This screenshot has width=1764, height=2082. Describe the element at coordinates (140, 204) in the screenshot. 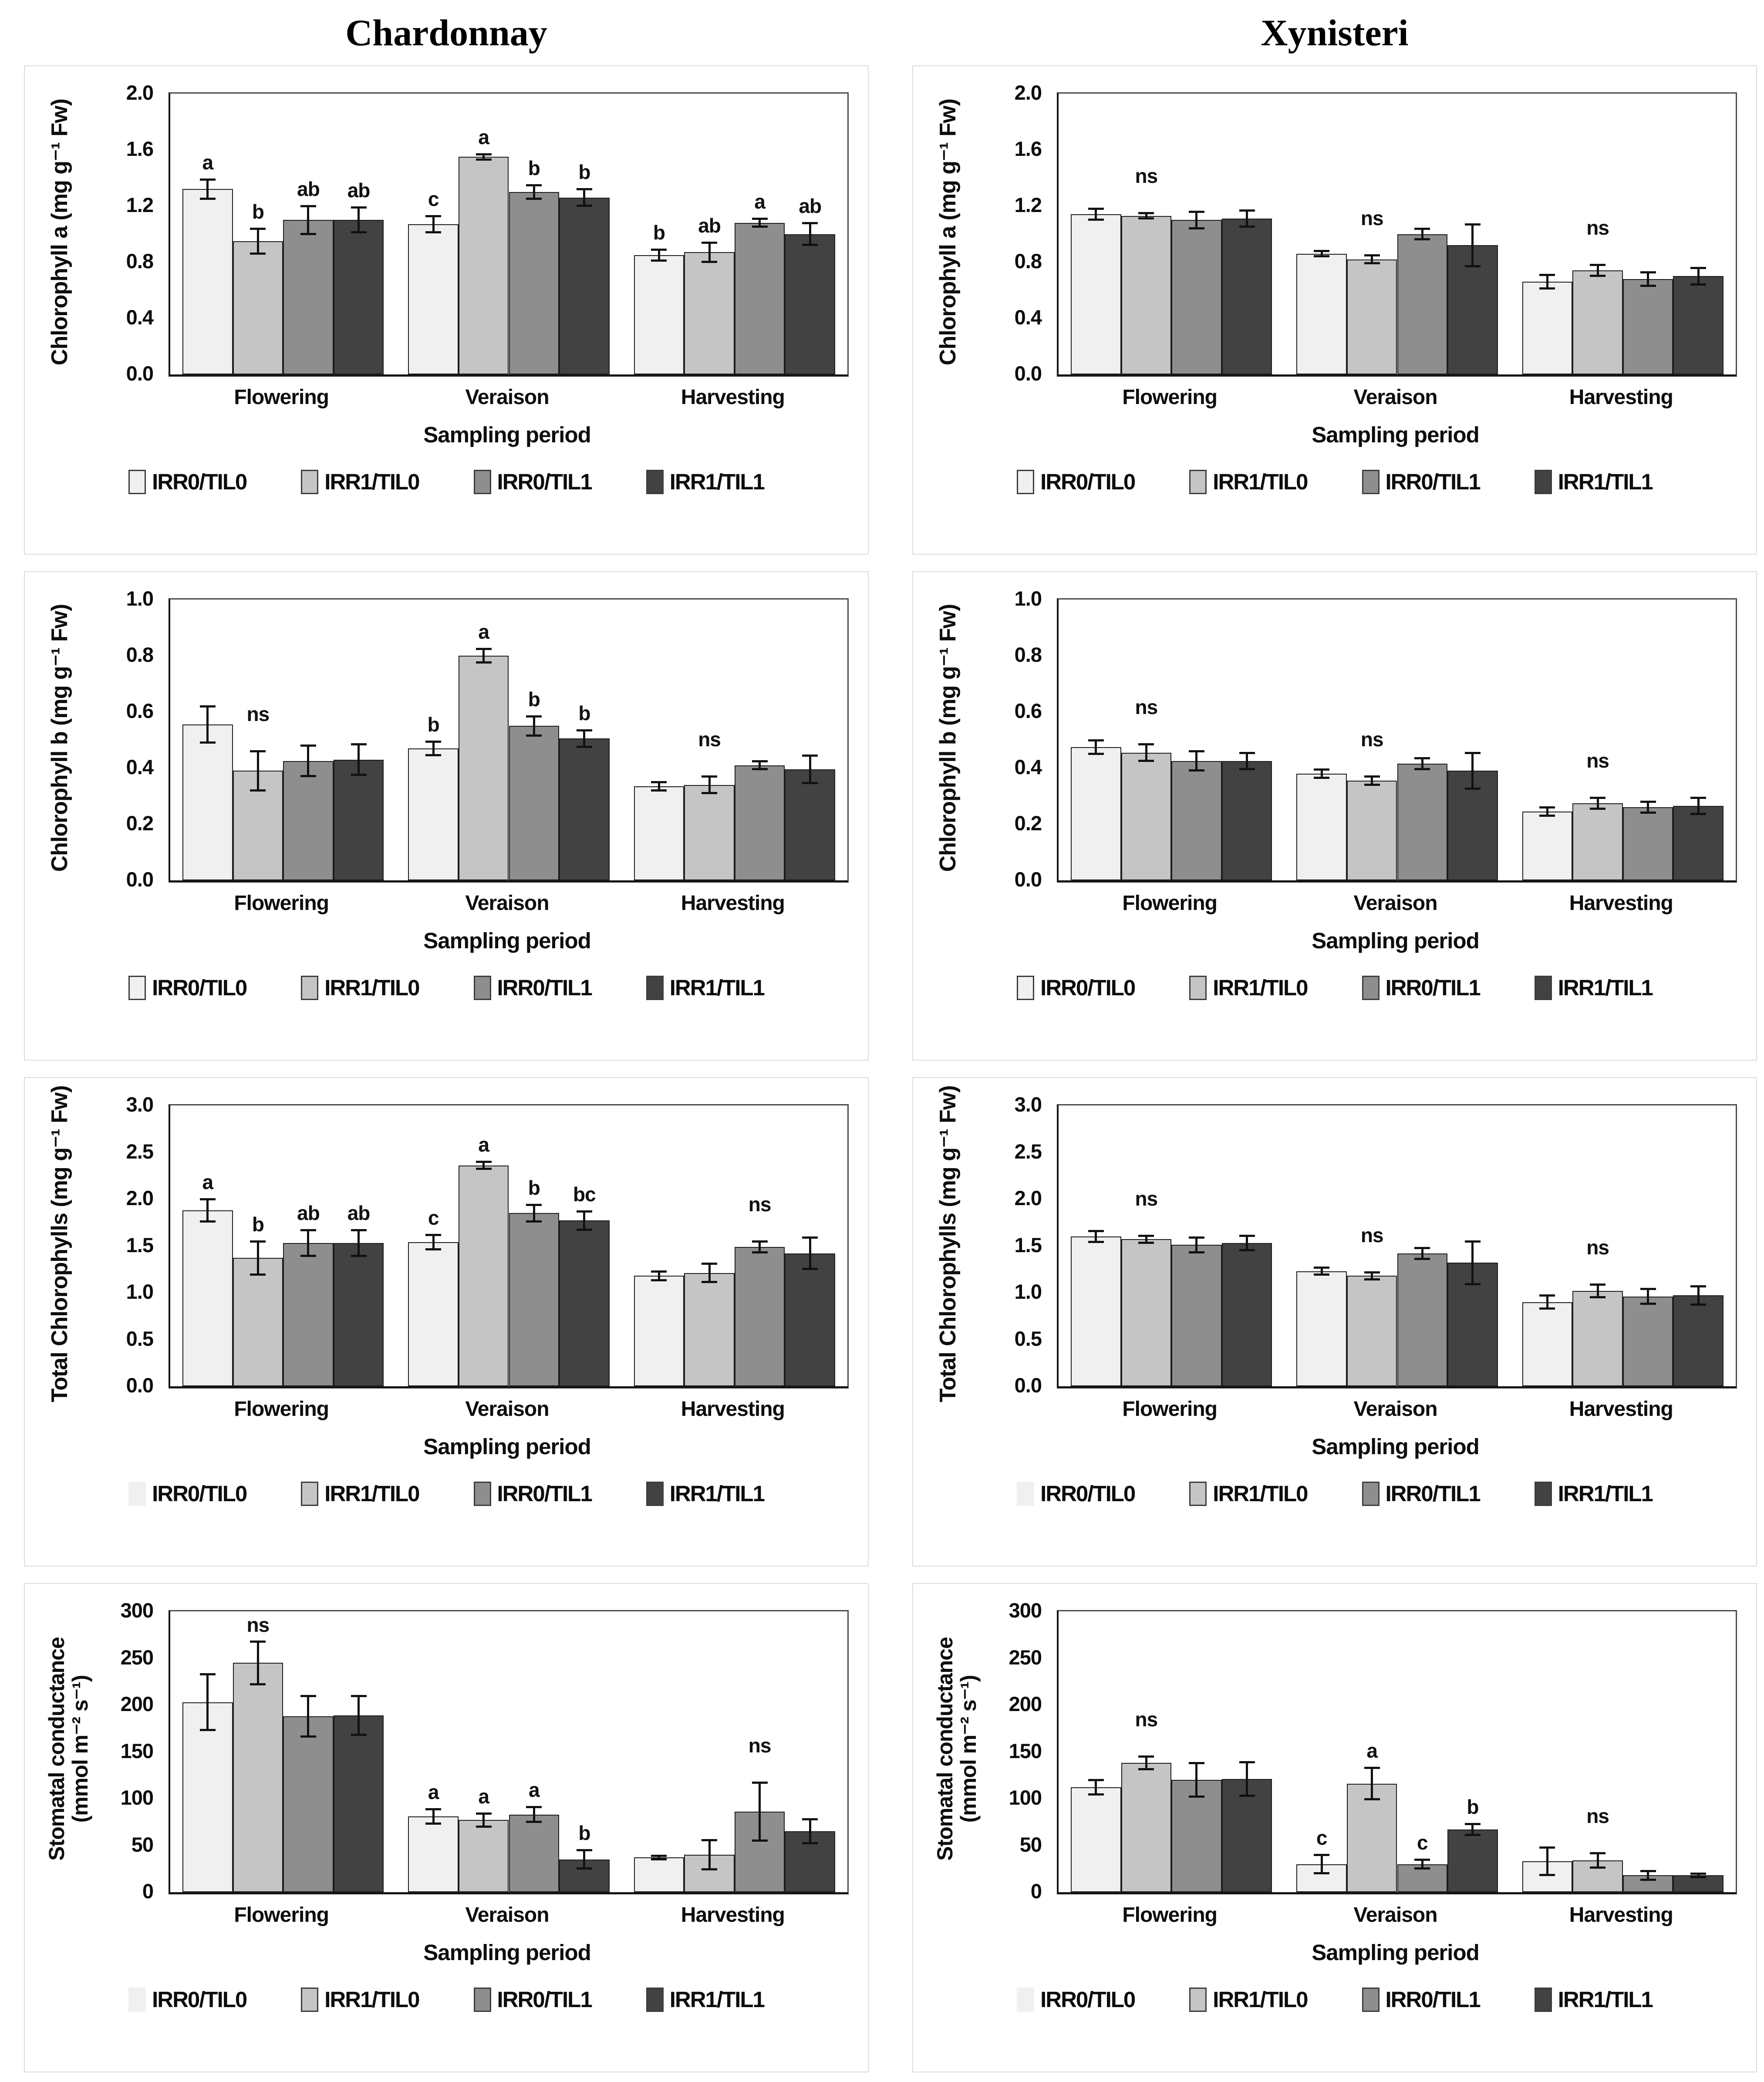

I see `y-tick-label: 1.2` at that location.